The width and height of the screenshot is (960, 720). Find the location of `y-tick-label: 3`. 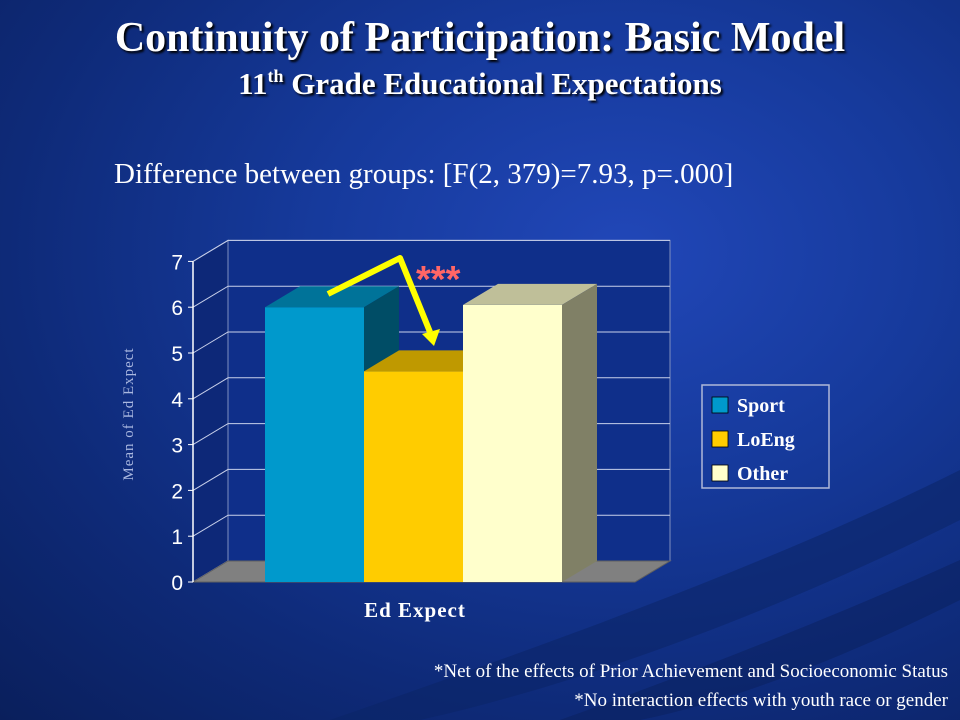

y-tick-label: 3 is located at coordinates (177, 446).